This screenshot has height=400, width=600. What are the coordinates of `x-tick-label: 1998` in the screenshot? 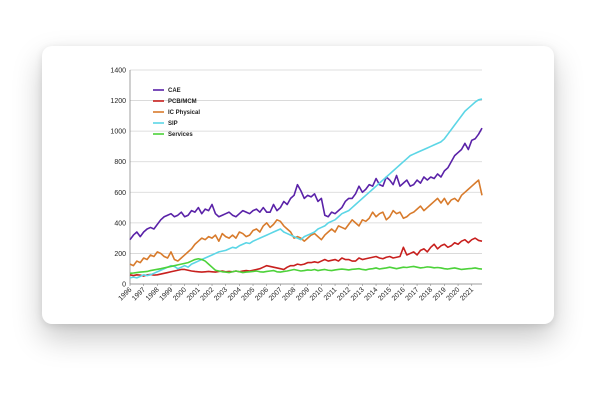 It's located at (153, 294).